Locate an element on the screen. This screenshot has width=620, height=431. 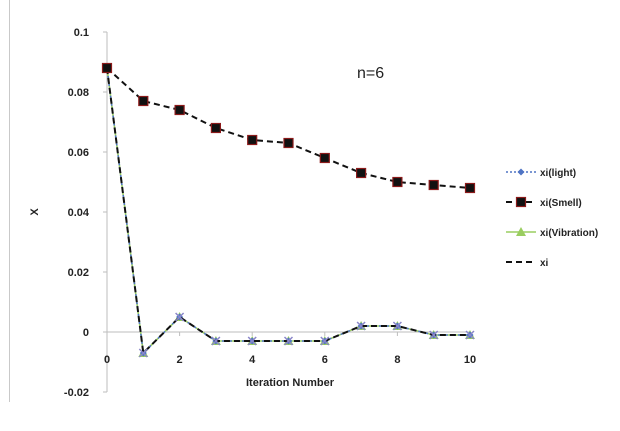
y-tick-label: -0.02 is located at coordinates (76, 393).